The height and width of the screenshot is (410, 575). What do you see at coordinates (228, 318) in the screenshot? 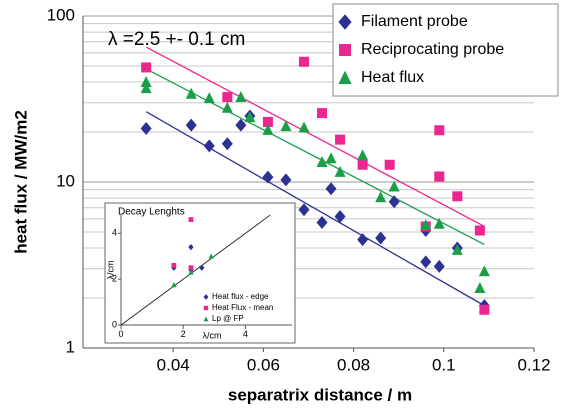
I see `legend-label: Lp @ FP` at bounding box center [228, 318].